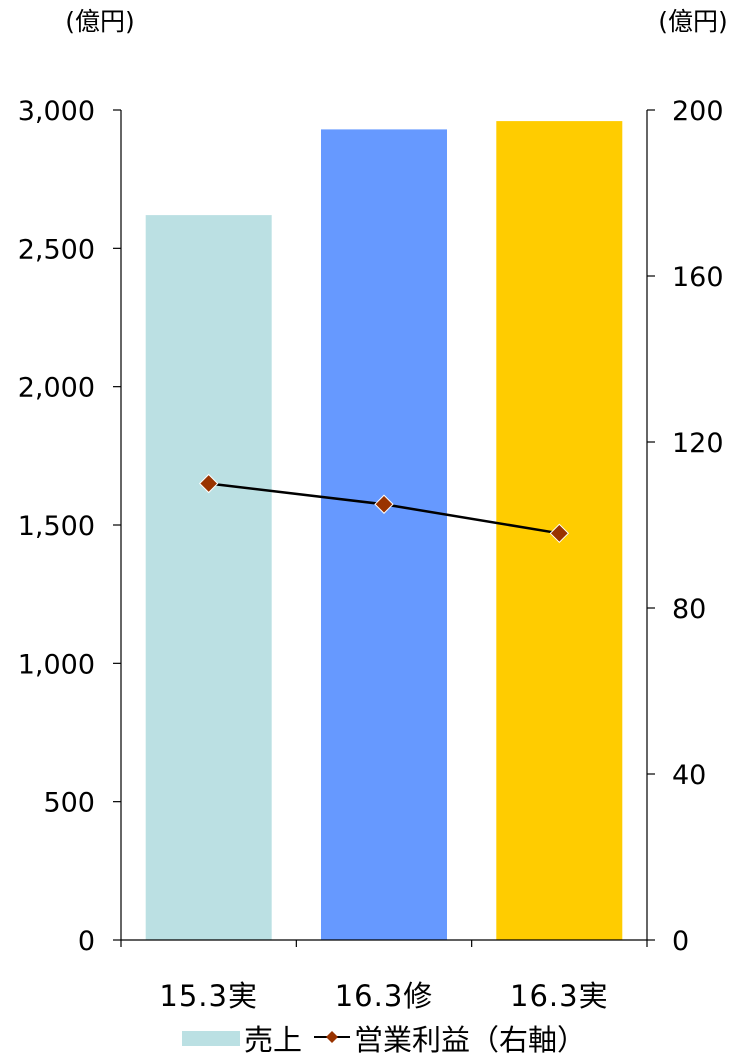  Describe the element at coordinates (698, 443) in the screenshot. I see `right-axis-tick-label: 120` at that location.